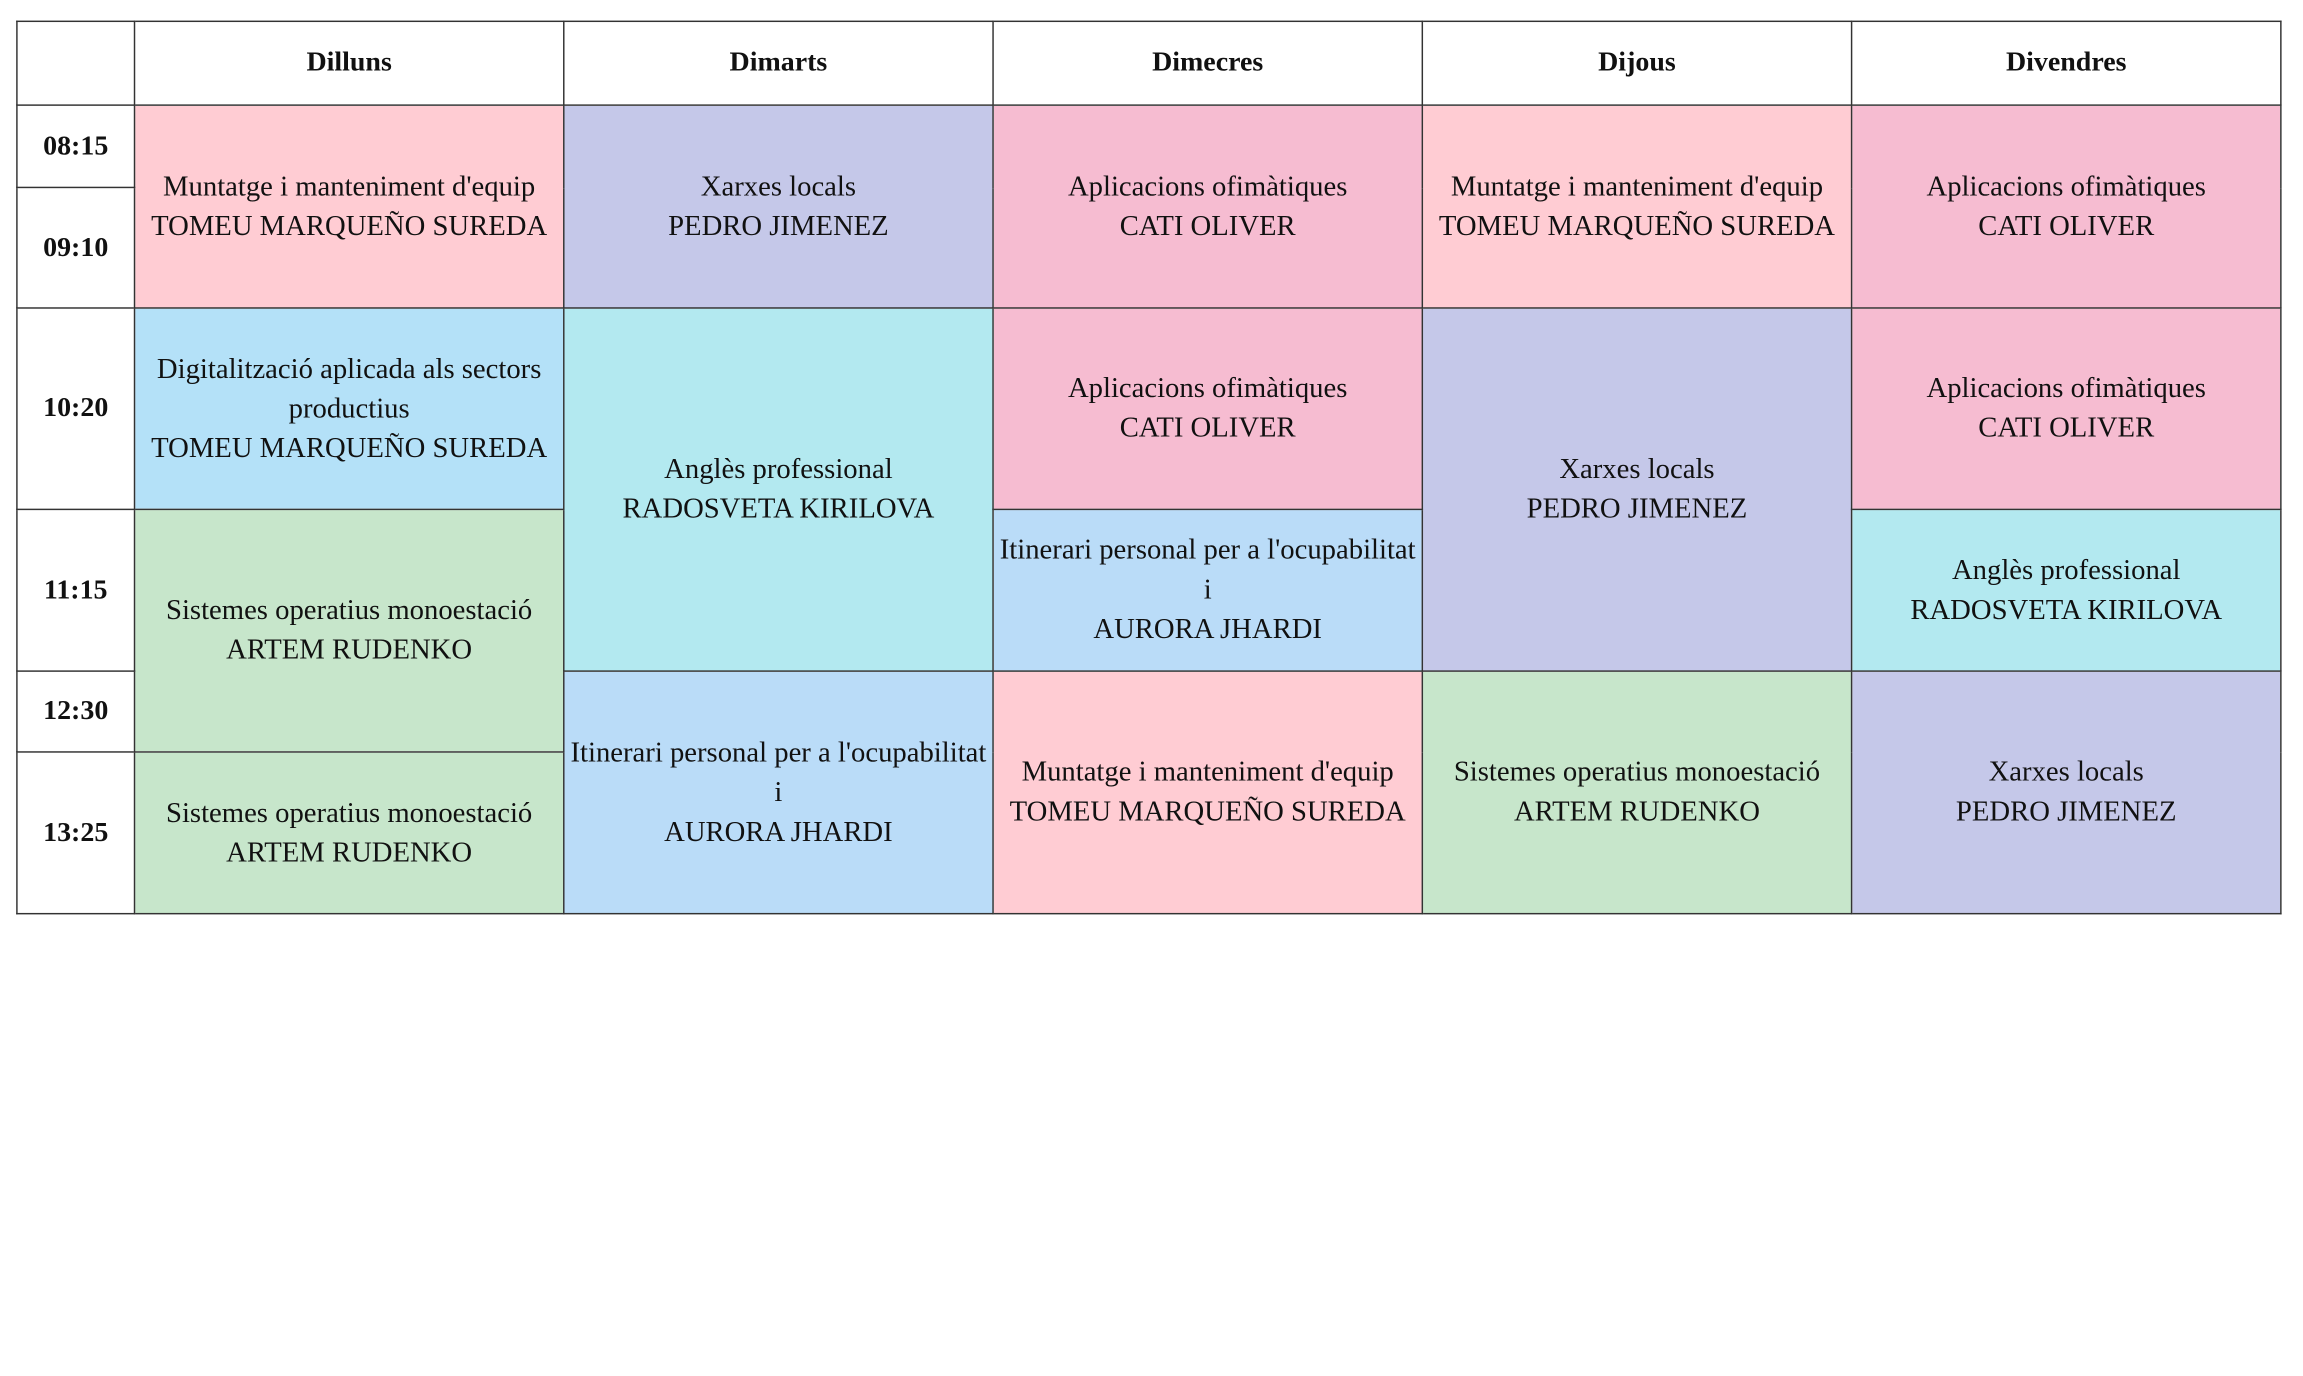 This screenshot has width=2303, height=1376. What do you see at coordinates (778, 206) in the screenshot?
I see `class-cell-tue-1: Xarxes locals PEDRO JIMENEZ` at bounding box center [778, 206].